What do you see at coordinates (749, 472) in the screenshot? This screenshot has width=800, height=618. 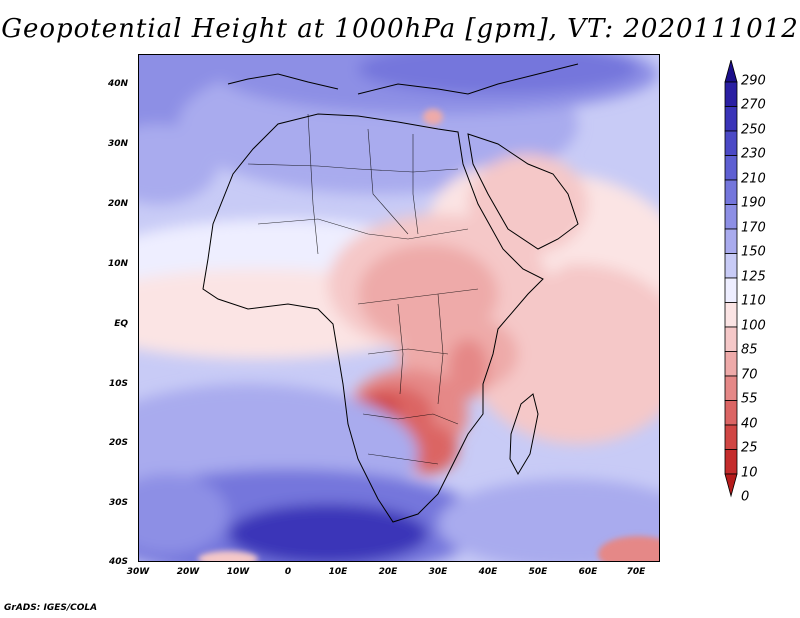 I see `colorbar-label: 10` at bounding box center [749, 472].